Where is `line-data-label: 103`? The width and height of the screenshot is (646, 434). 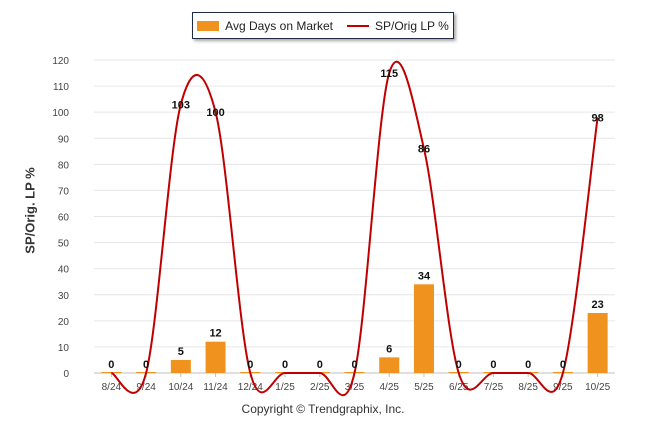
line-data-label: 103 is located at coordinates (181, 105).